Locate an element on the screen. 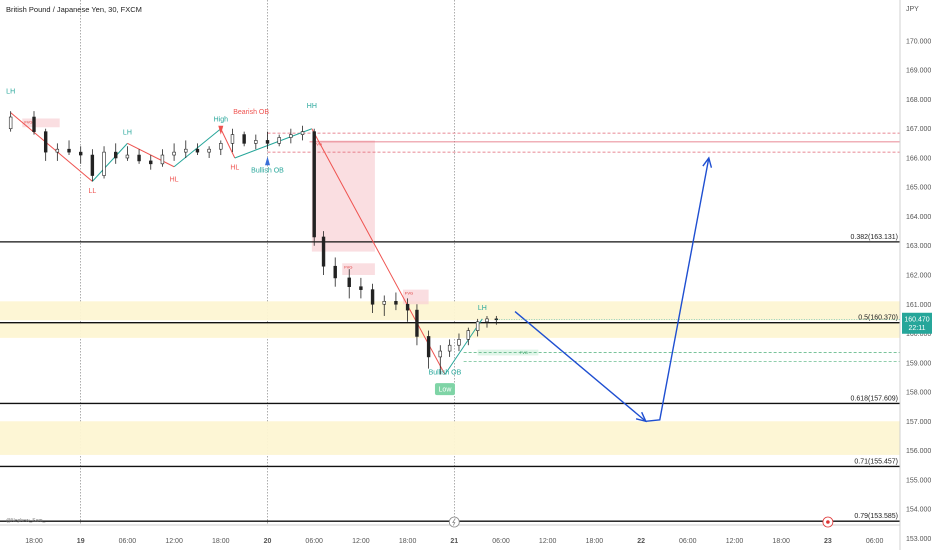 This screenshot has width=932, height=550. swing-label-0: LH is located at coordinates (10, 92).